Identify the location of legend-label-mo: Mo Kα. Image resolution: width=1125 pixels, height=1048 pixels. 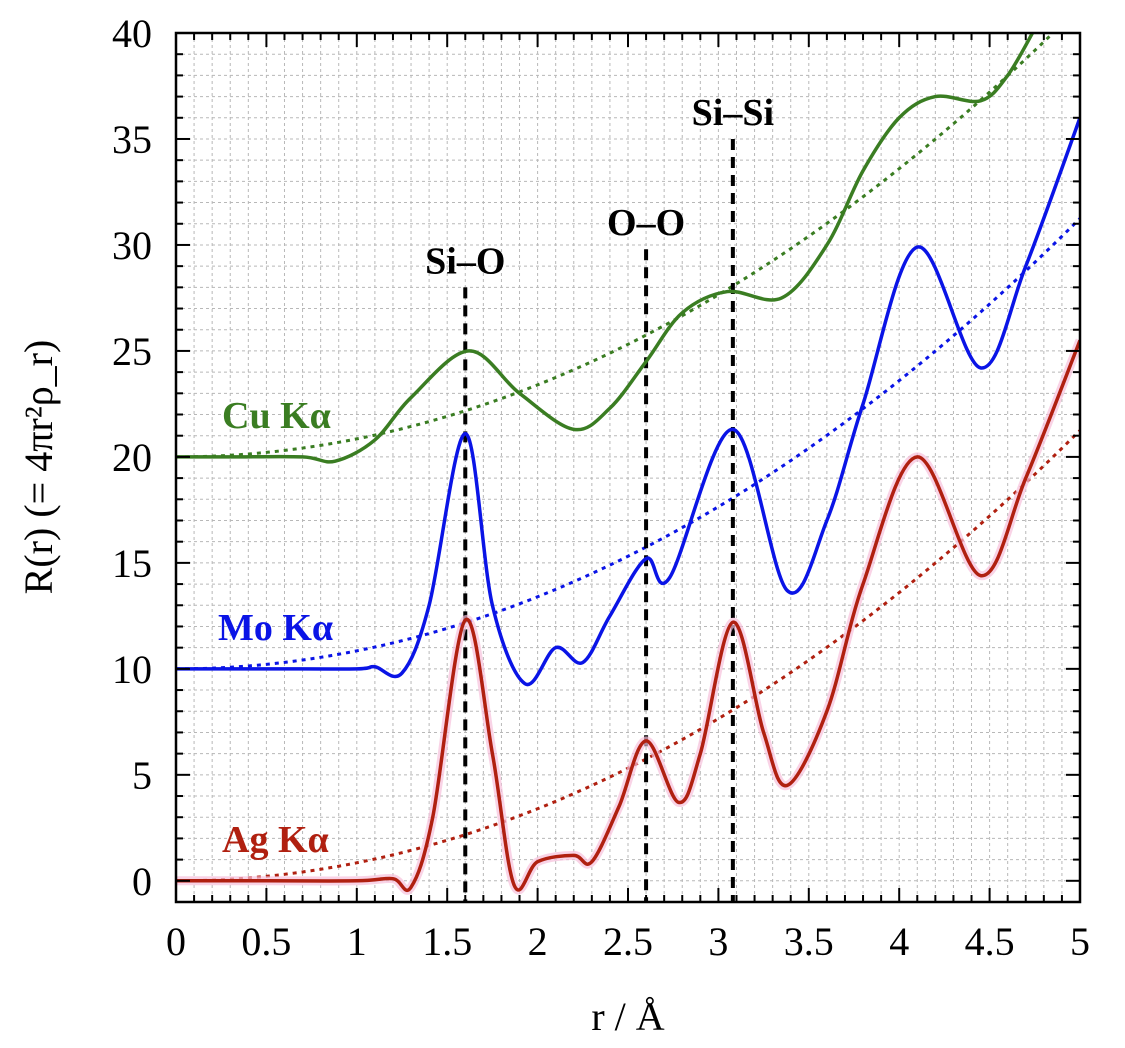
(275, 628).